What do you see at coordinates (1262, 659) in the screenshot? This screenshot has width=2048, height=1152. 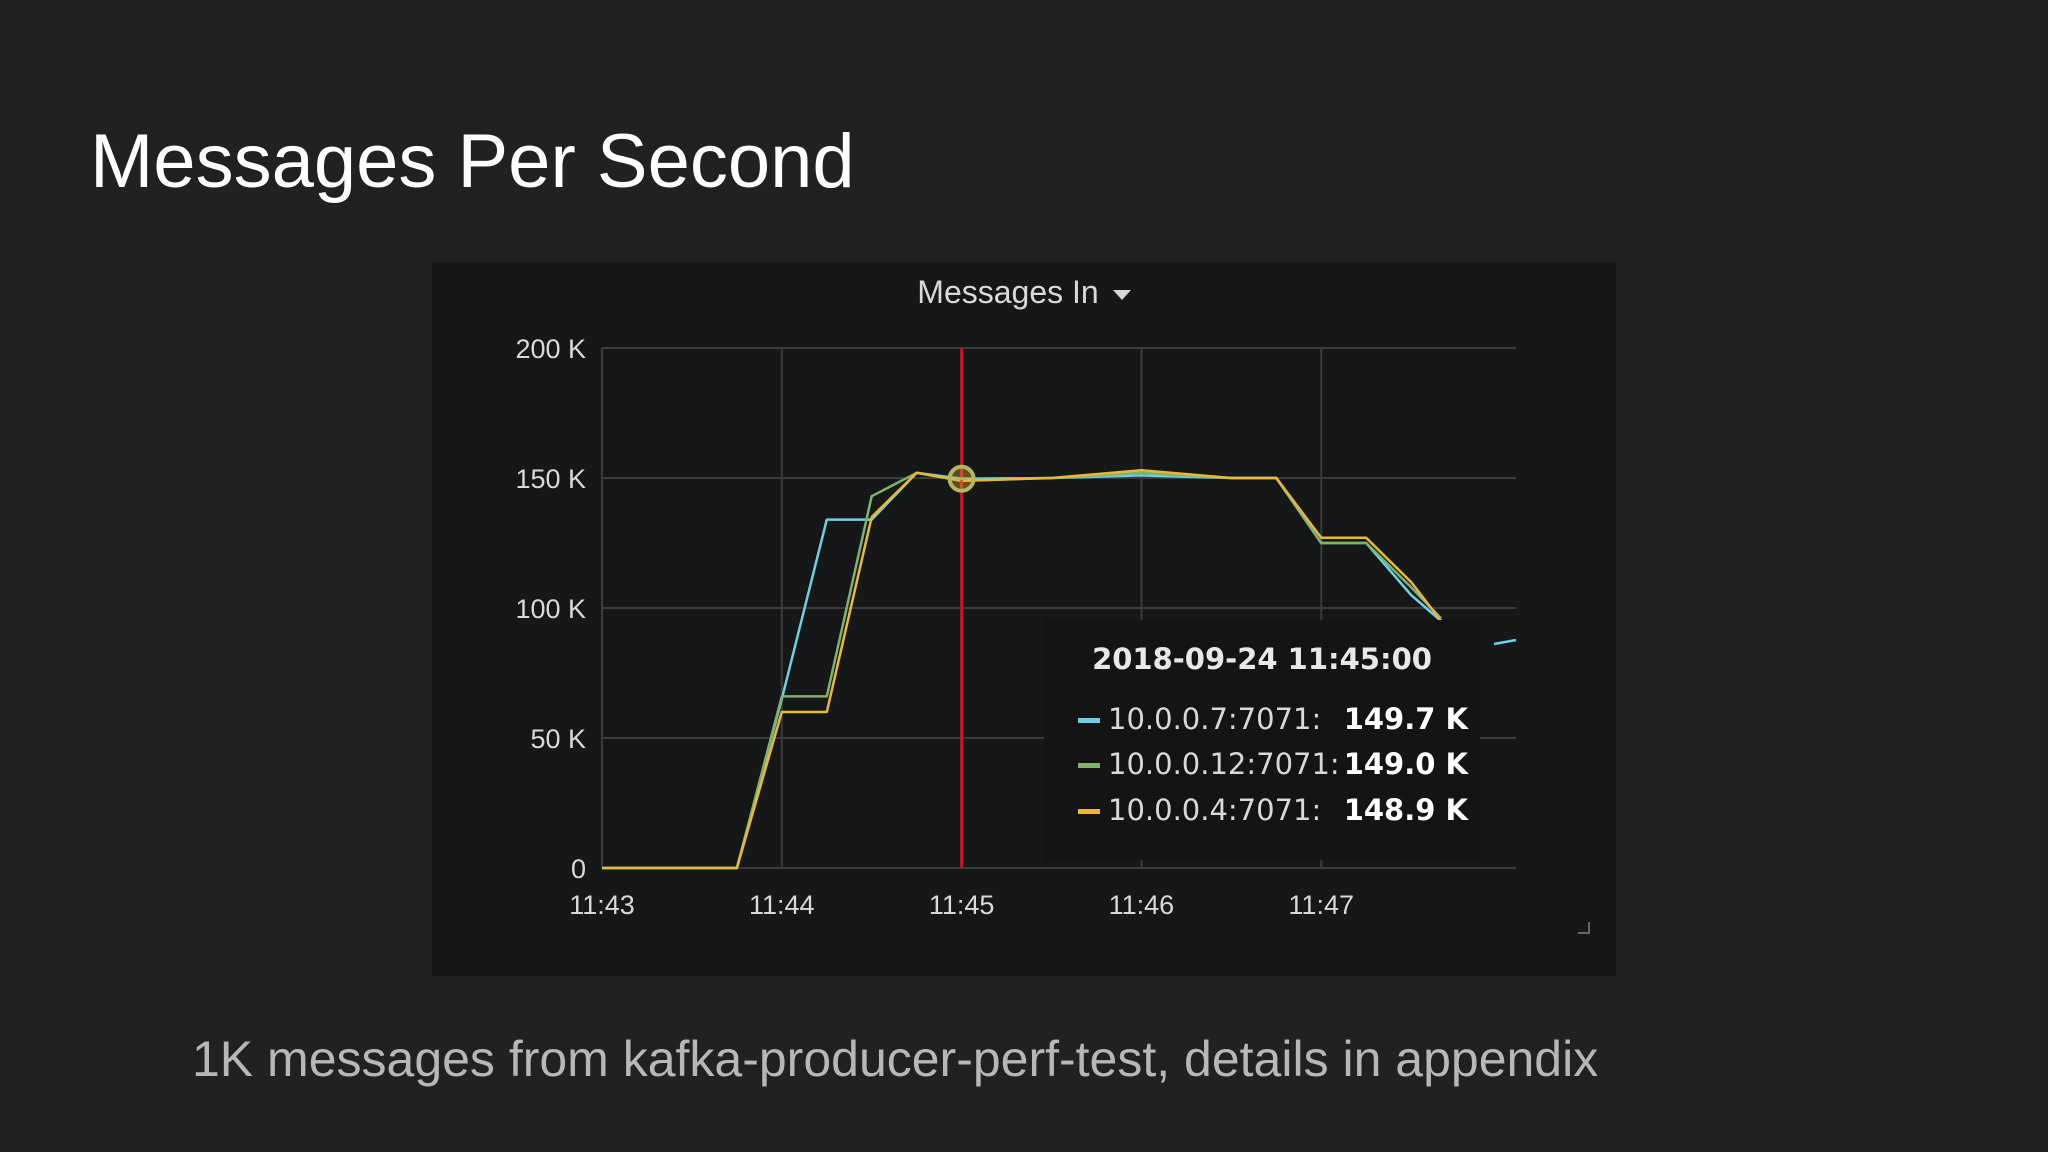 I see `tooltip-time: 2018-09-24 11:45:00` at bounding box center [1262, 659].